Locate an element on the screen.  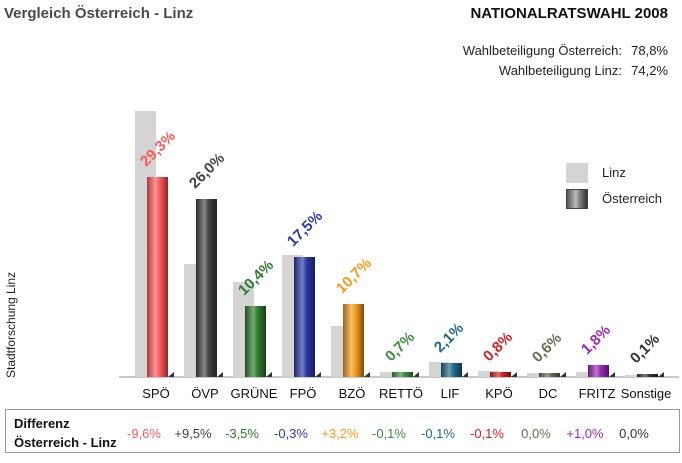
category-label-sonstige: Sonstige is located at coordinates (646, 393).